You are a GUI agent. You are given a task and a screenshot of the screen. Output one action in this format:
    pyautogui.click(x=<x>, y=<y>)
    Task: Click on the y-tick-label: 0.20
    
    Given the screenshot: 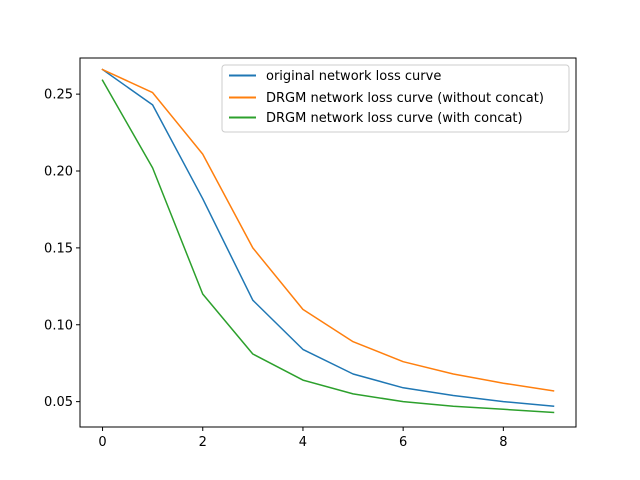 What is the action you would take?
    pyautogui.click(x=58, y=172)
    